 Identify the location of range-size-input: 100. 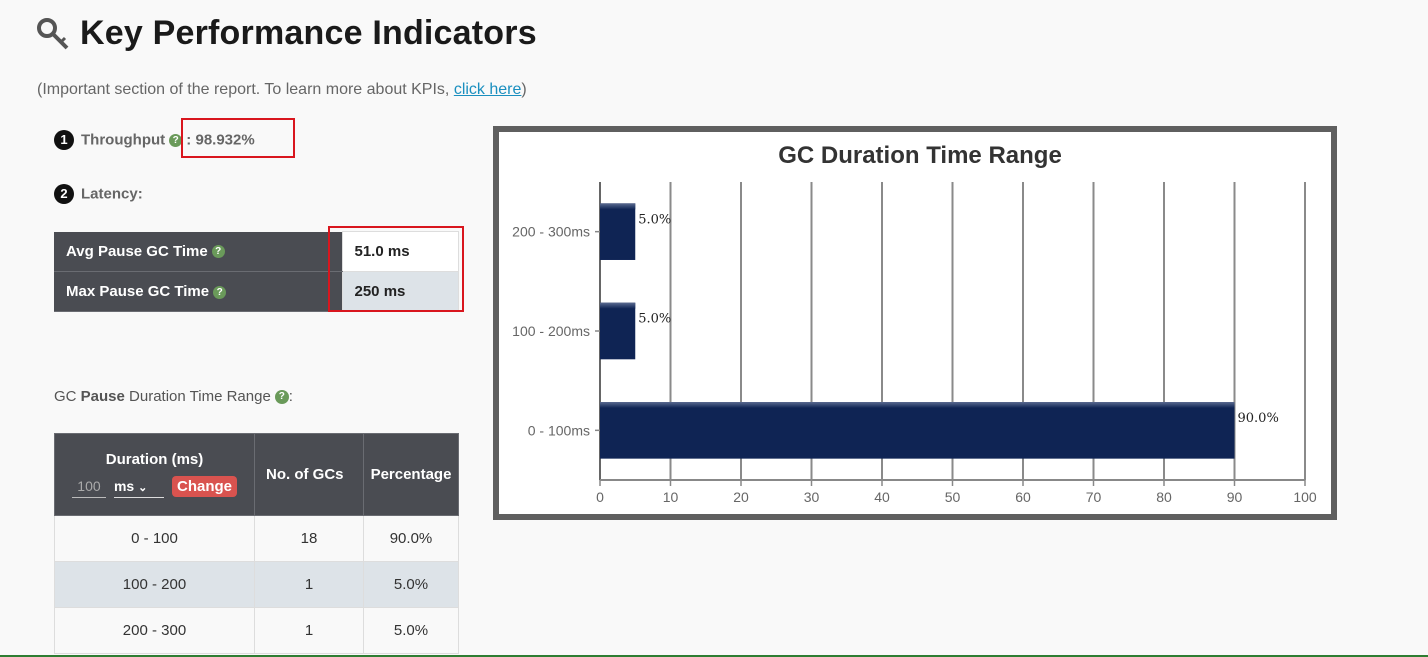
(88, 488).